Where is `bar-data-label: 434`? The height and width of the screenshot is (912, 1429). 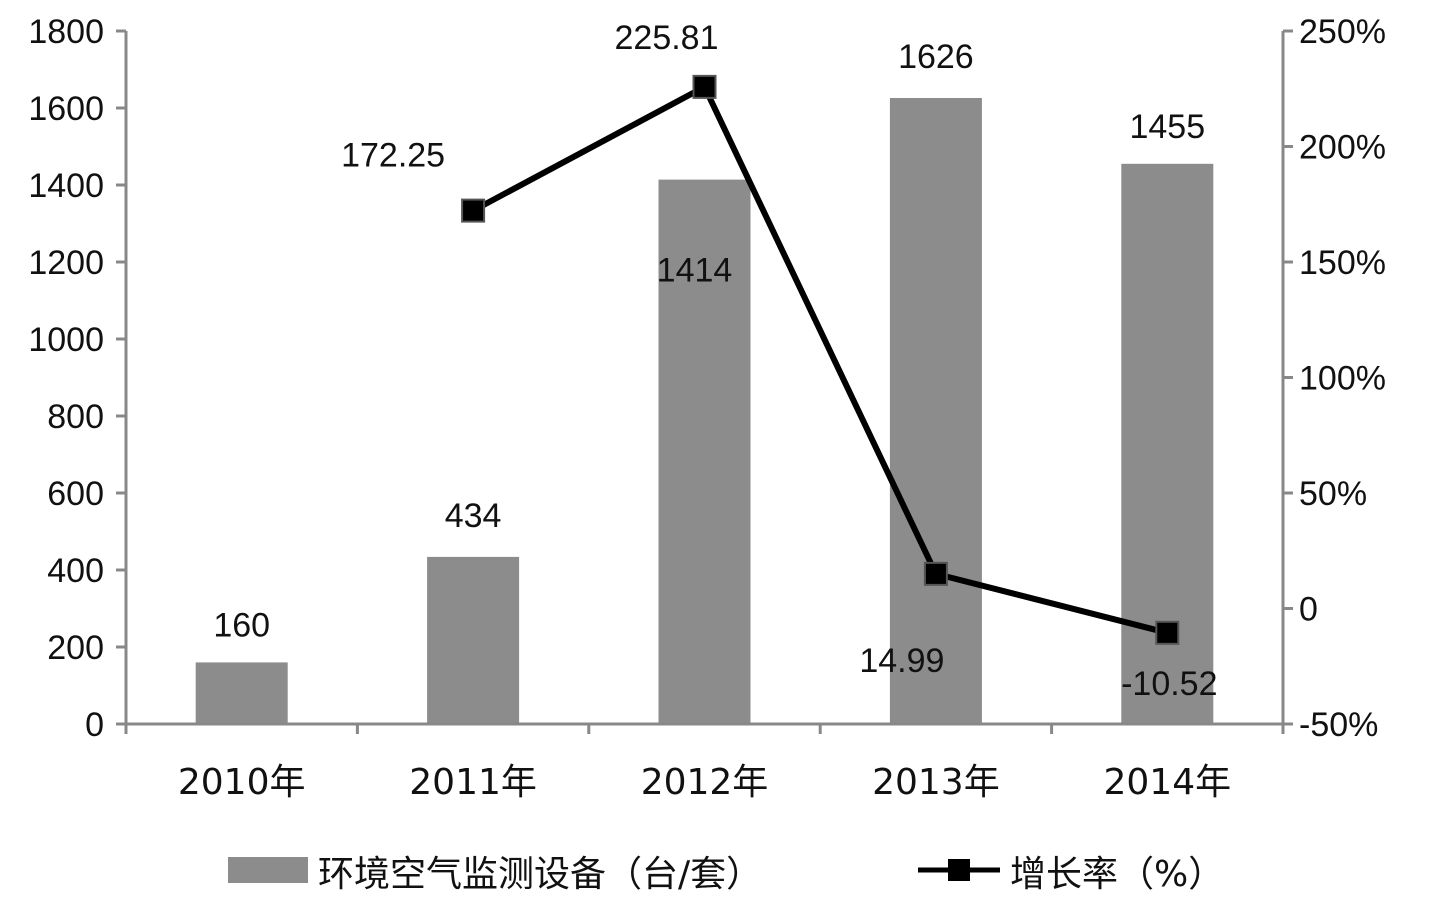
bar-data-label: 434 is located at coordinates (473, 516).